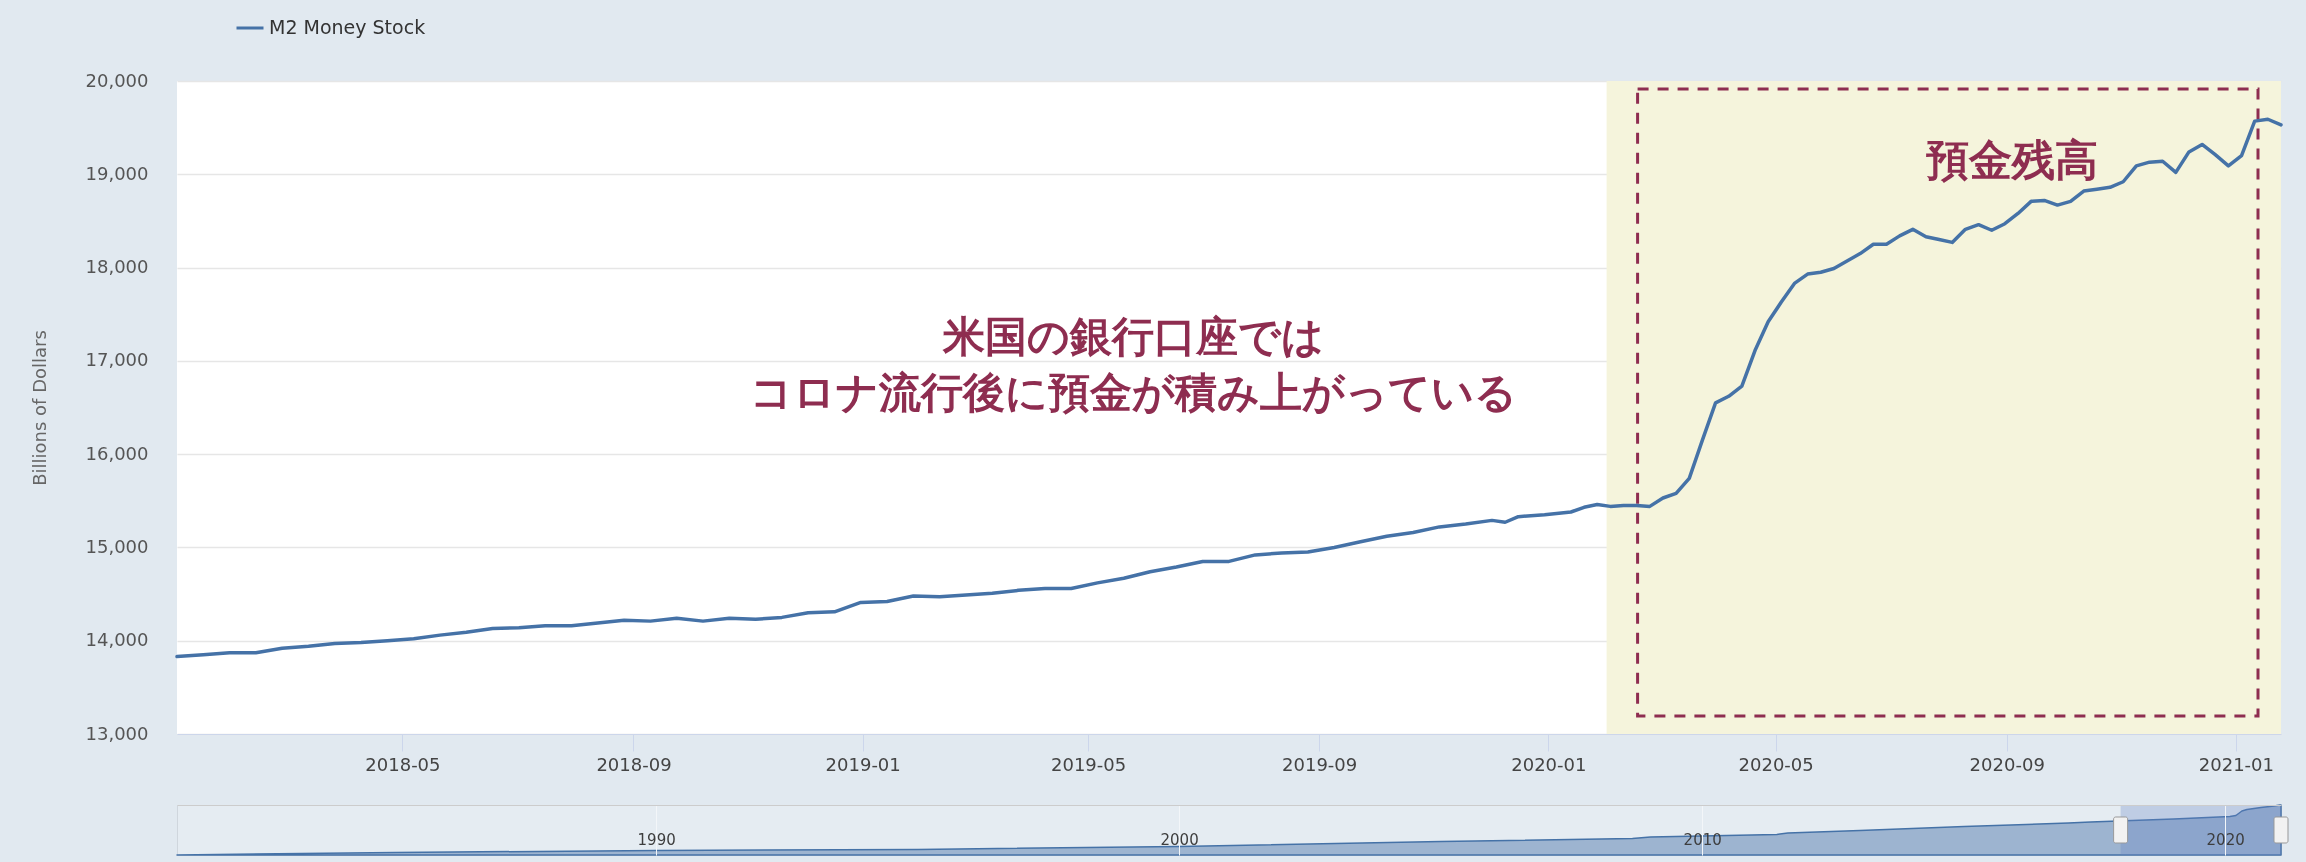 This screenshot has height=862, width=2306. I want to click on x-tick-label: 2018-05, so click(403, 764).